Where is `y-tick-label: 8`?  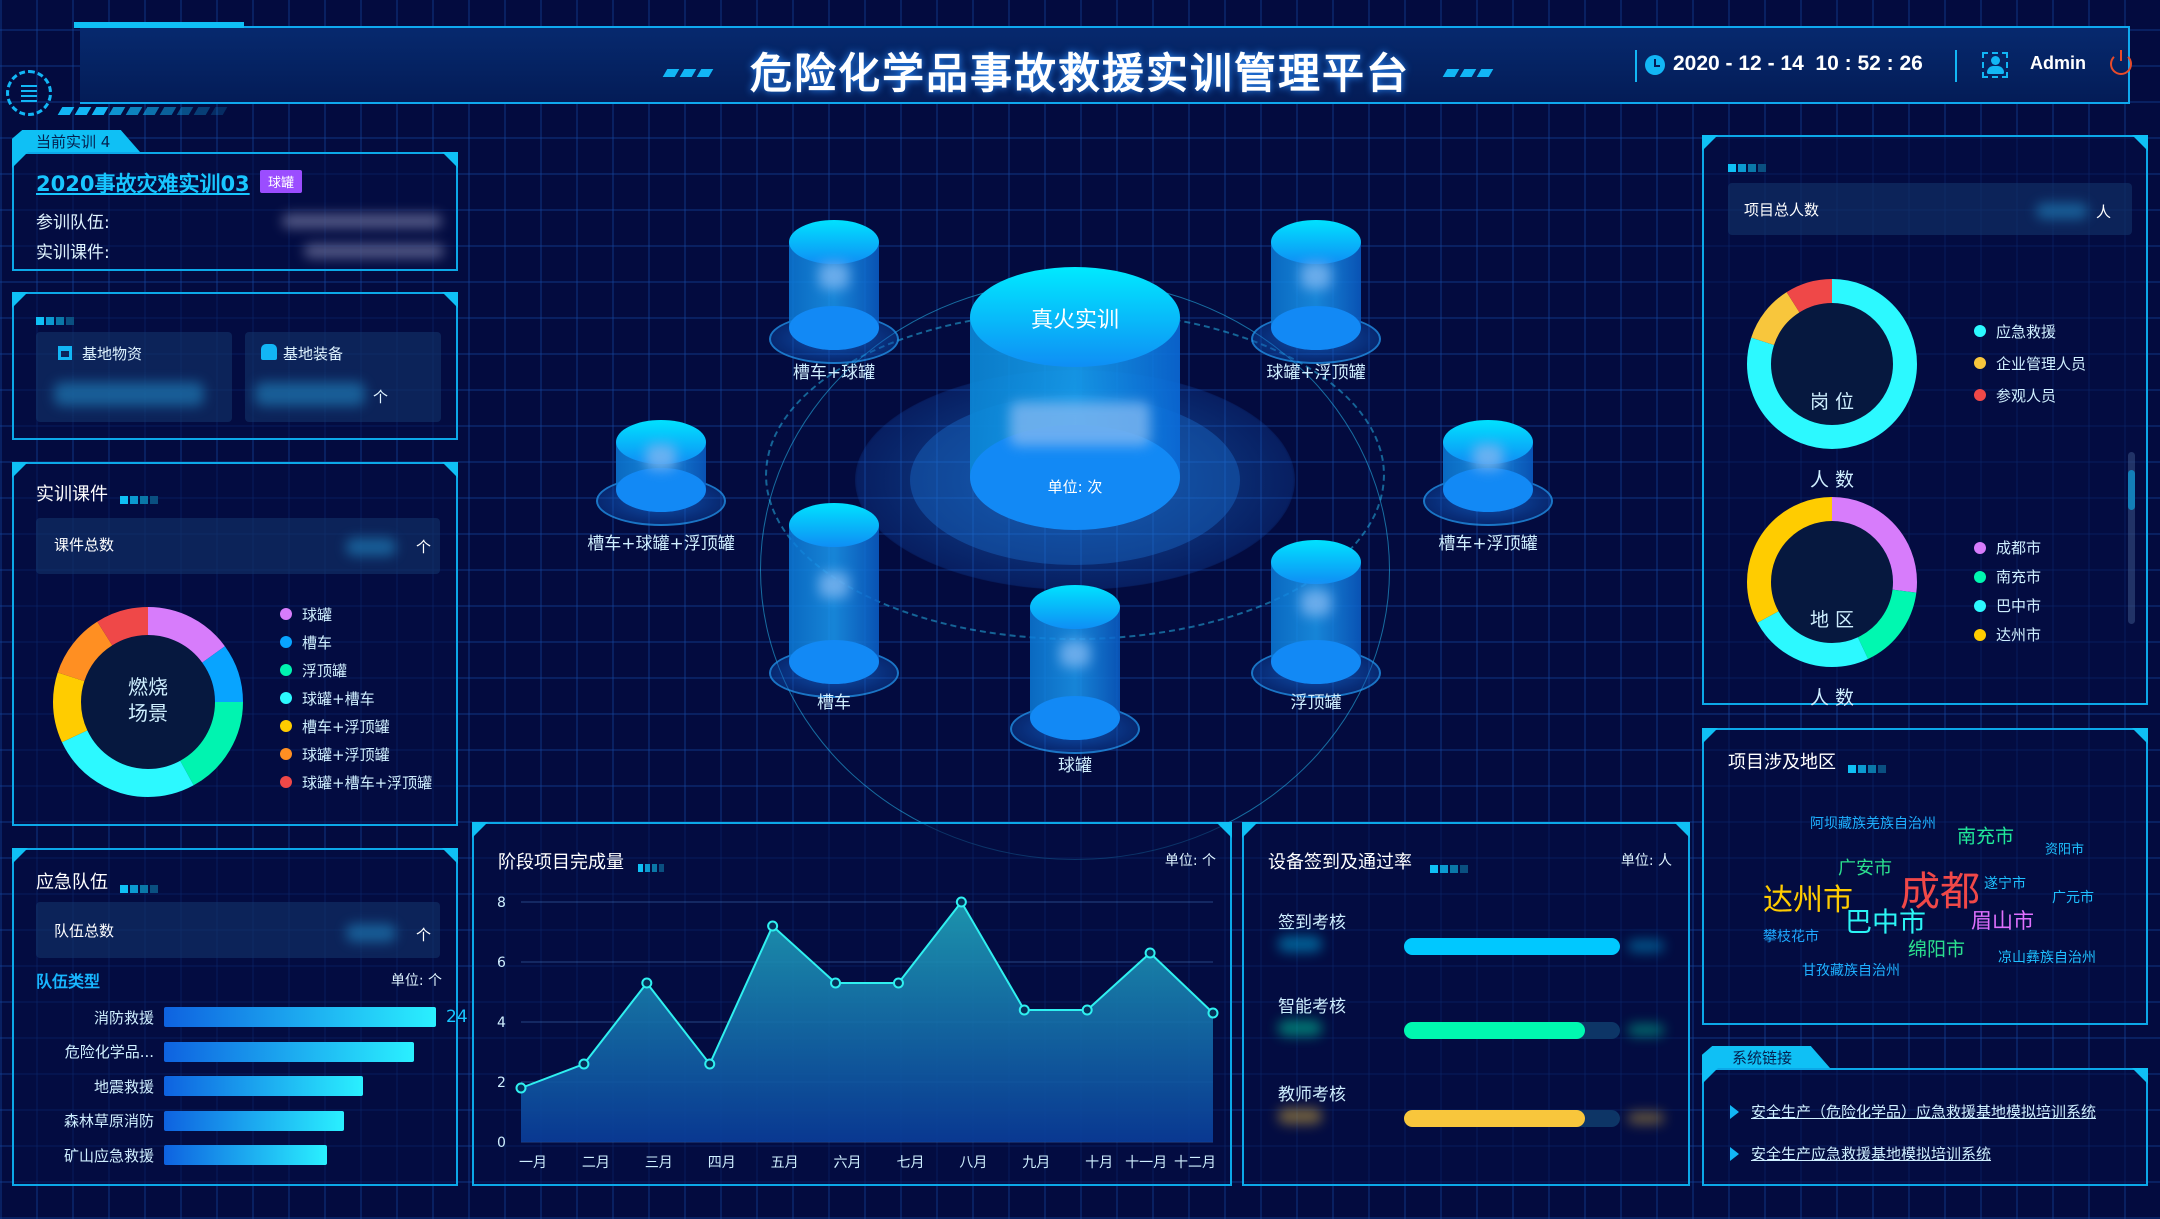 y-tick-label: 8 is located at coordinates (501, 903).